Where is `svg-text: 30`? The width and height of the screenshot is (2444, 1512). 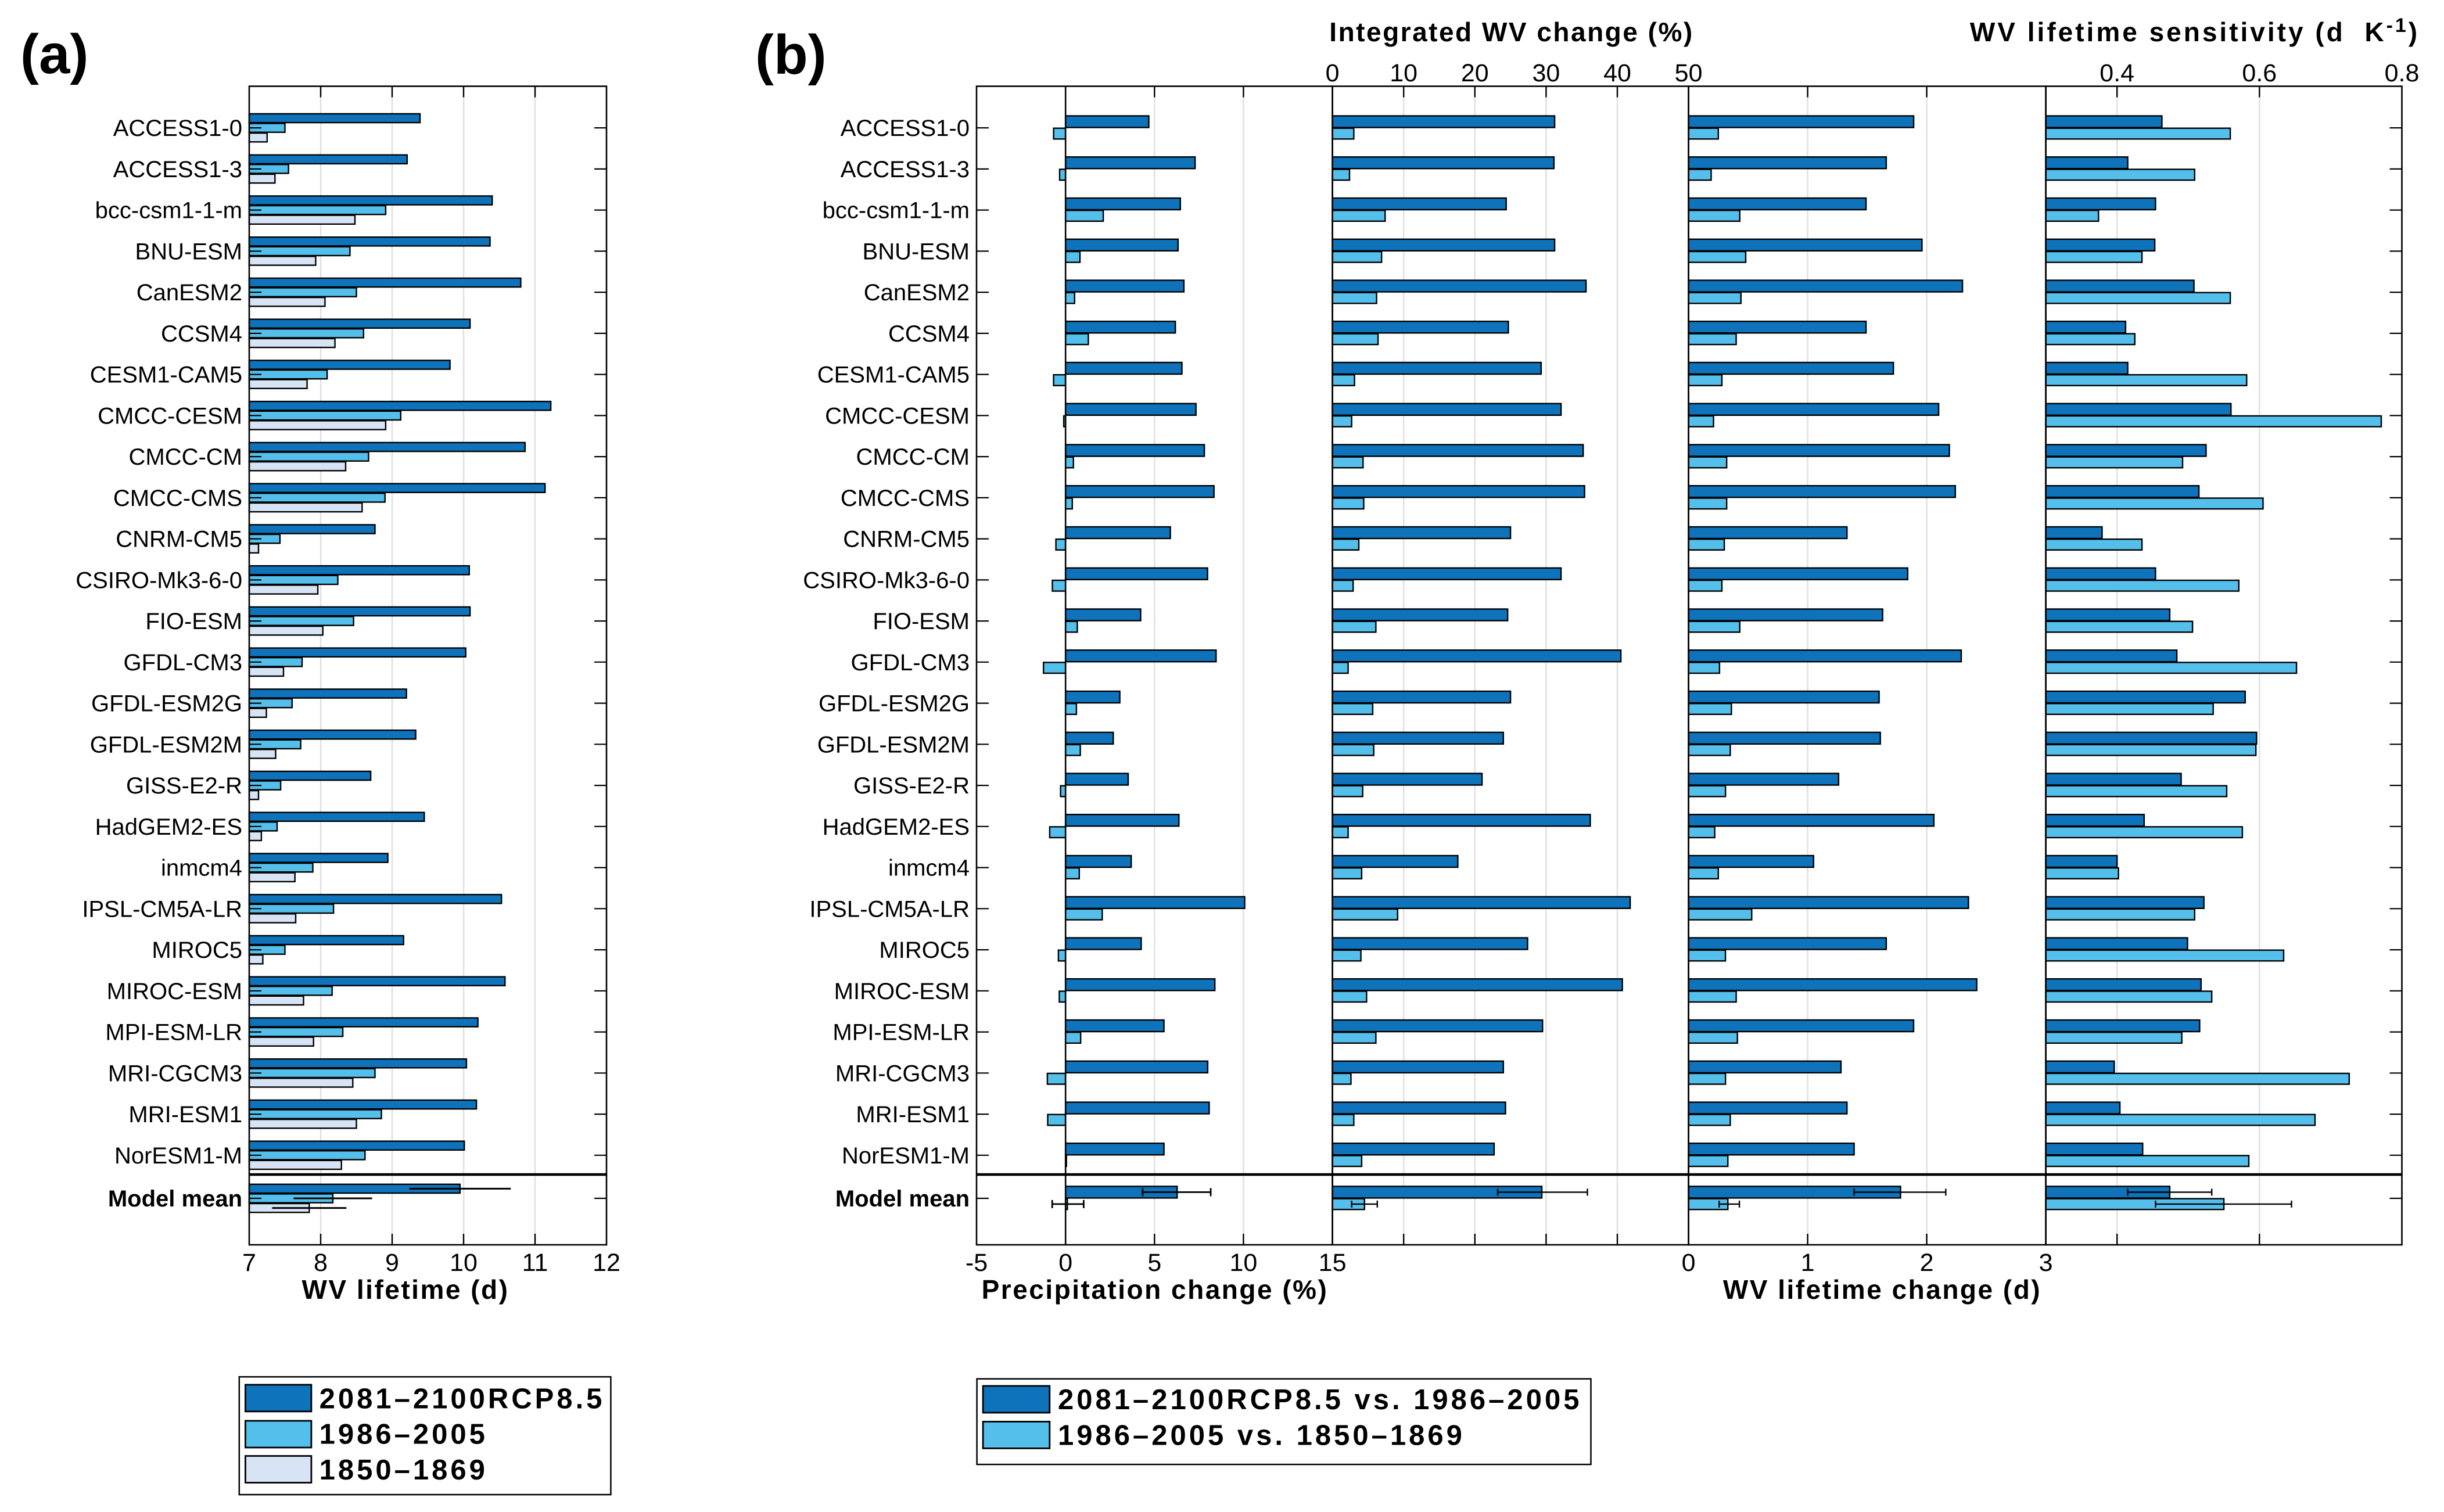
svg-text: 30 is located at coordinates (1546, 73).